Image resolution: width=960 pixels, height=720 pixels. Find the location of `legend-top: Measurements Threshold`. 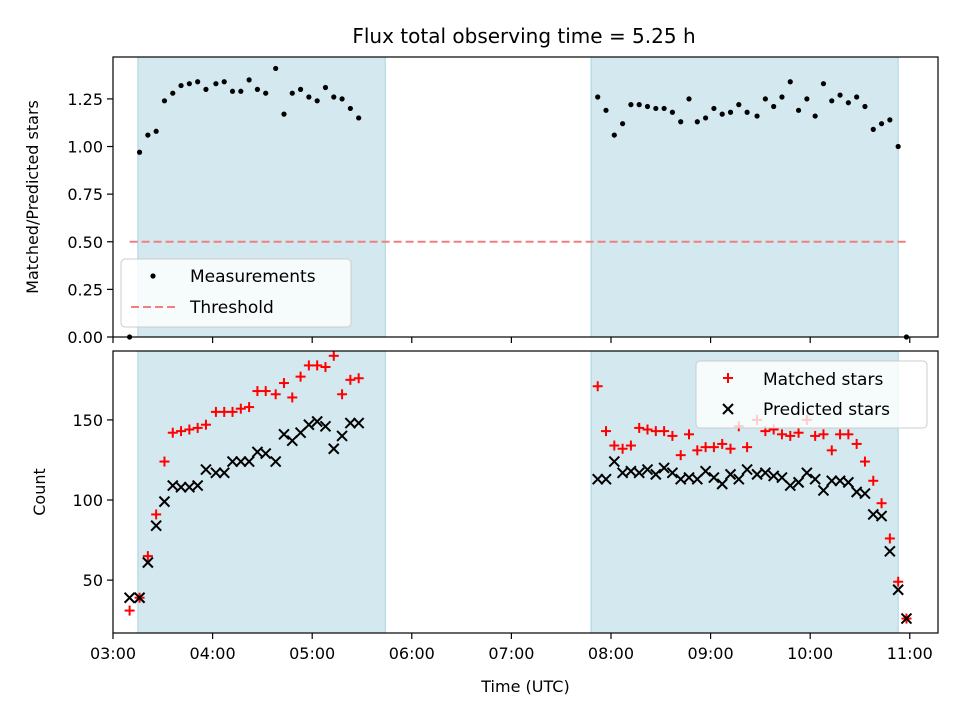

legend-top: Measurements Threshold is located at coordinates (236, 293).